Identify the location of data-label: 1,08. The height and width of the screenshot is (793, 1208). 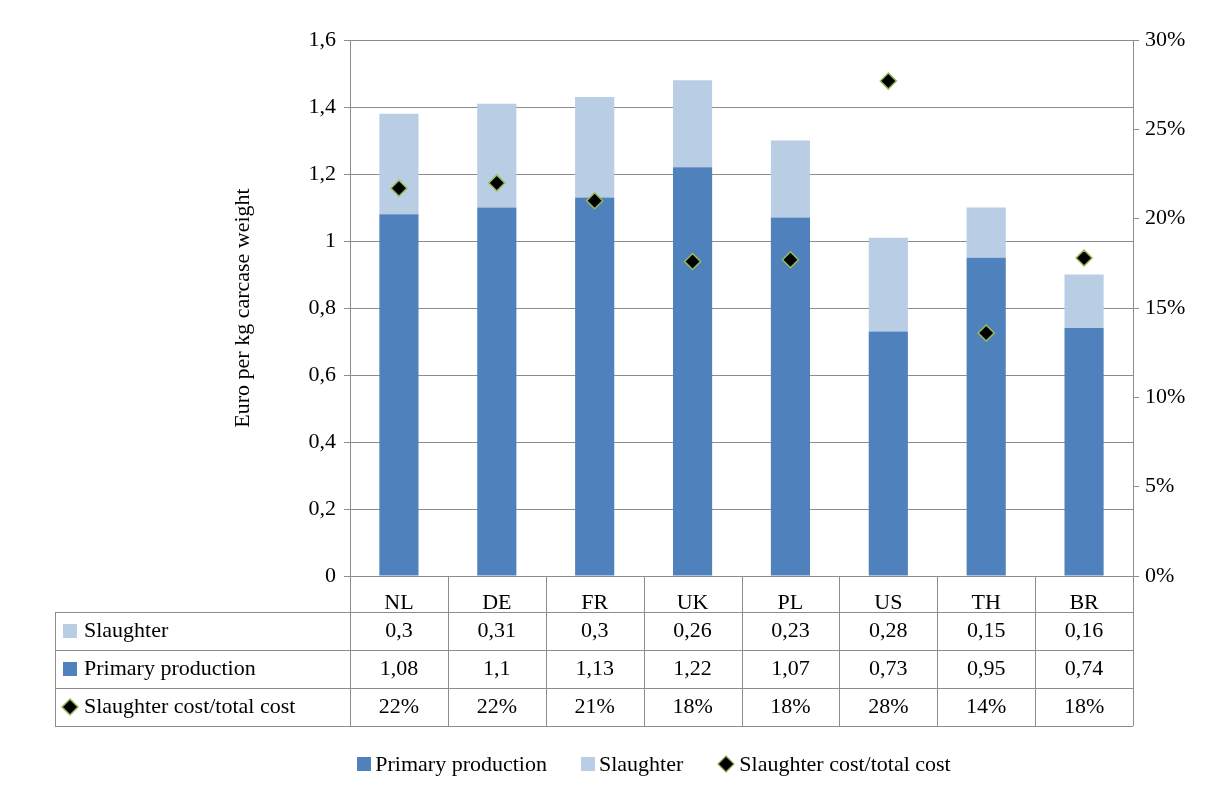
(399, 667).